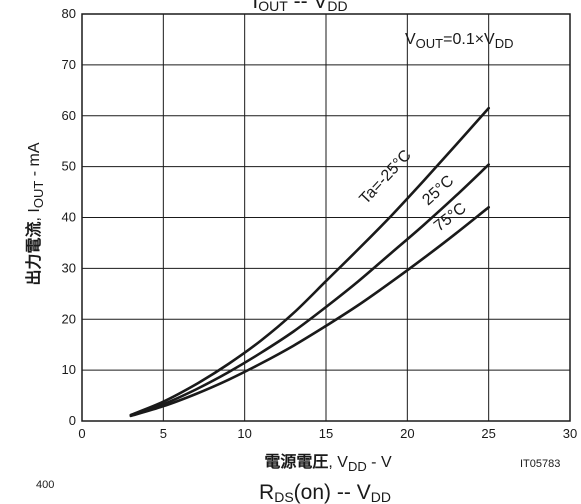 Image resolution: width=581 pixels, height=504 pixels. Describe the element at coordinates (244, 433) in the screenshot. I see `x-tick-label: 10` at that location.